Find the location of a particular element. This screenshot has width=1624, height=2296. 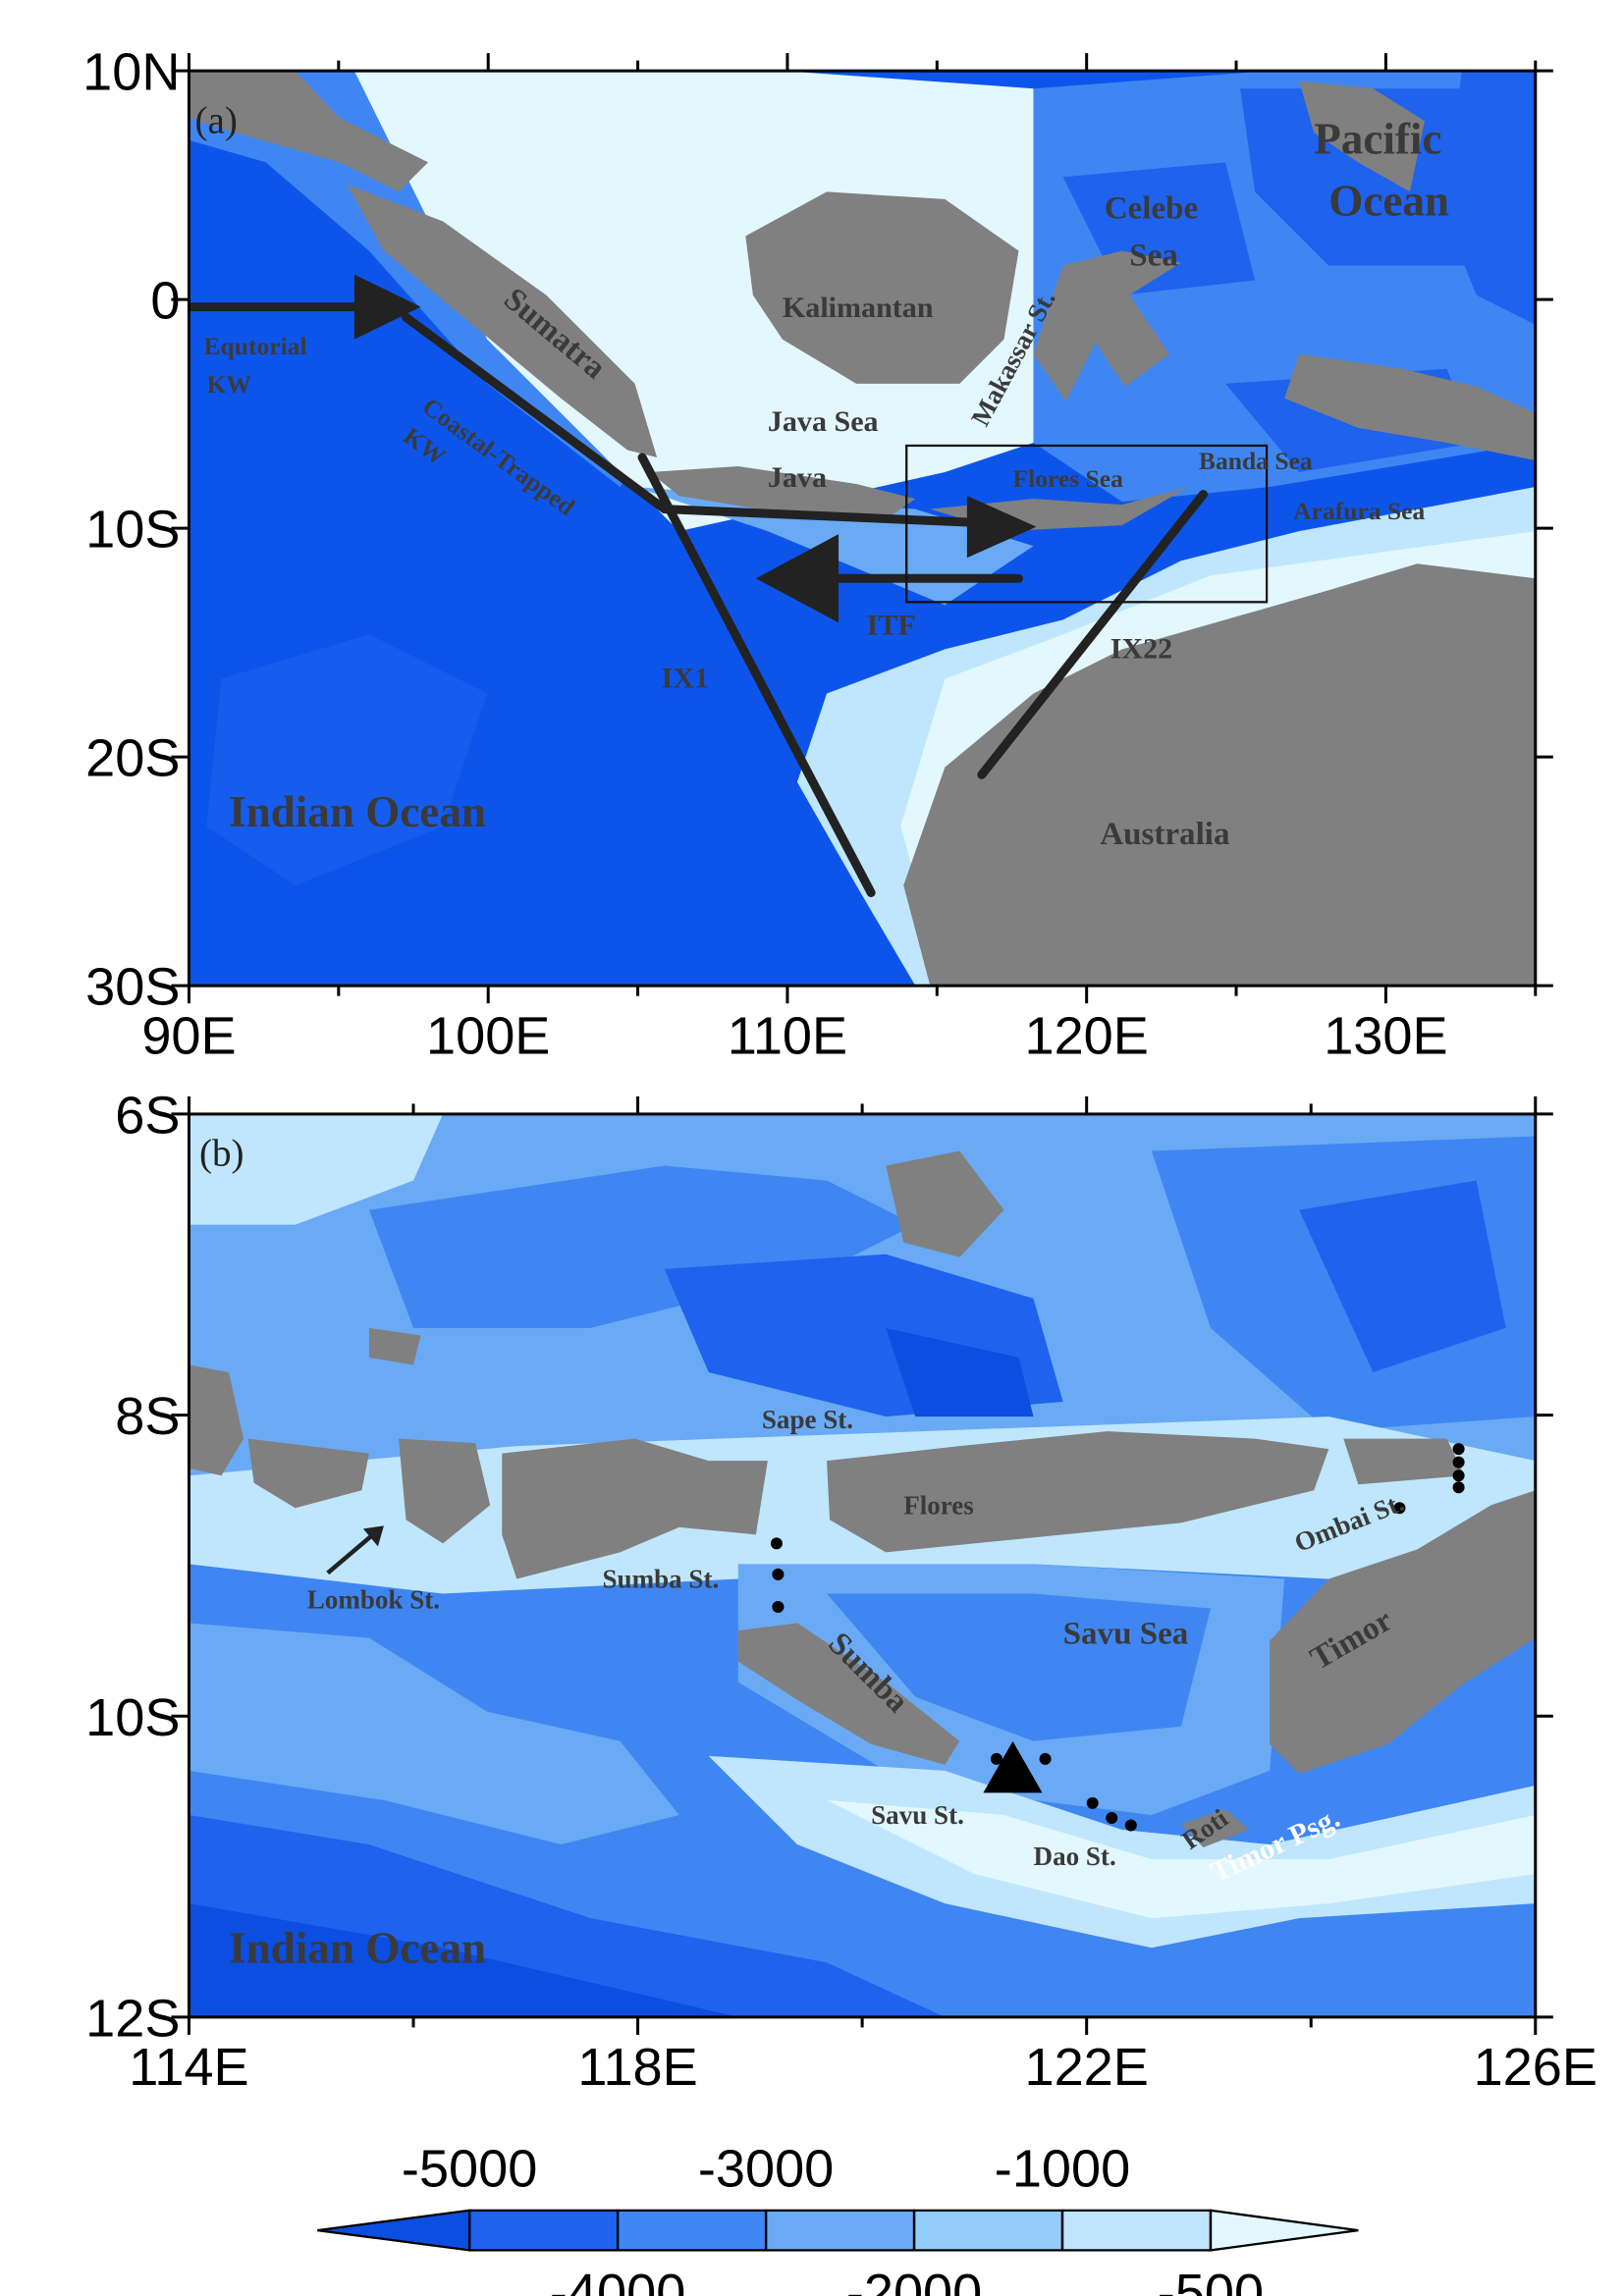

colorbar-label: -3000 is located at coordinates (766, 2169).